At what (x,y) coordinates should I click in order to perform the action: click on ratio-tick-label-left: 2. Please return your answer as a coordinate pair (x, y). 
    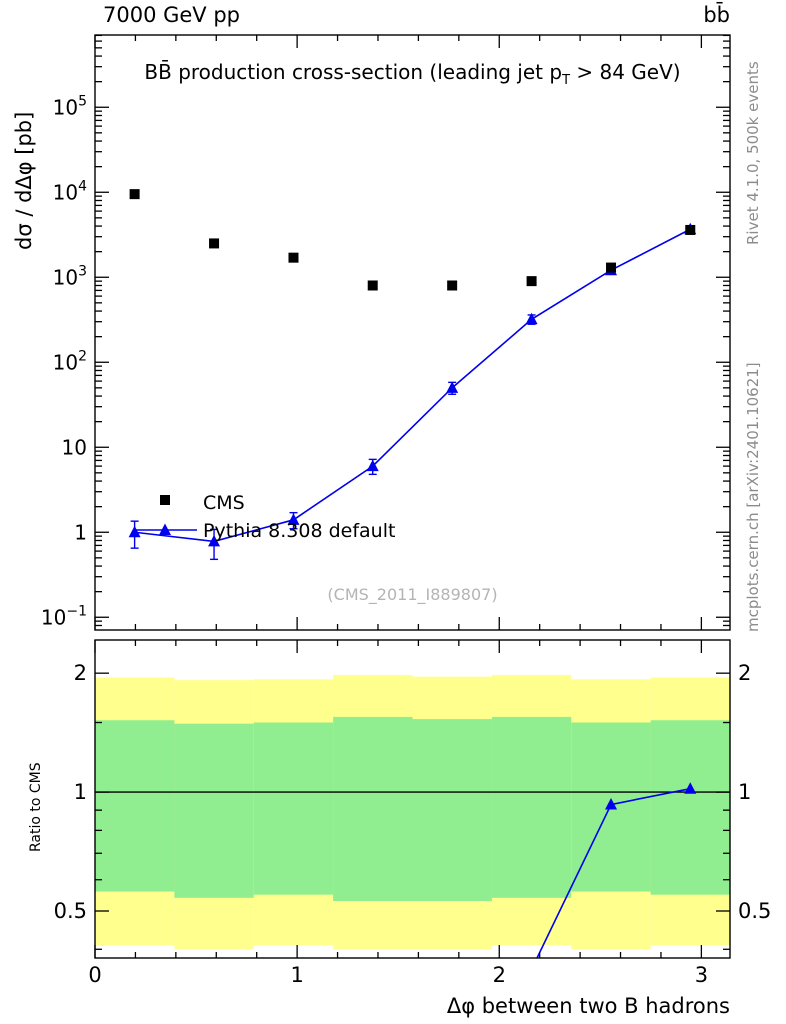
    Looking at the image, I should click on (80, 673).